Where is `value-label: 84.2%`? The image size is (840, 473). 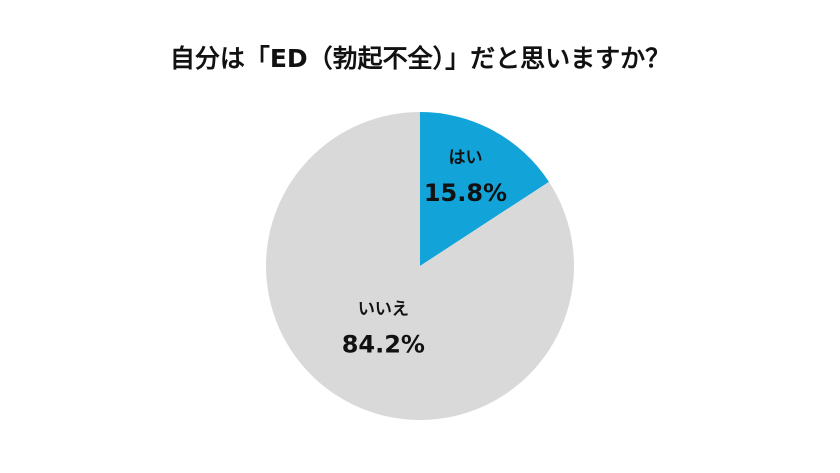
value-label: 84.2% is located at coordinates (383, 345).